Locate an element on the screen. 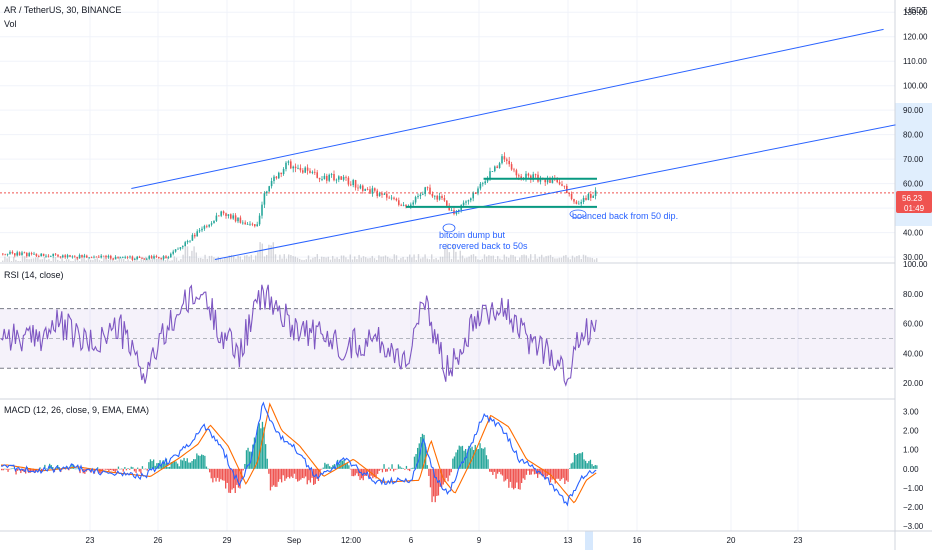  horizontal-levels is located at coordinates (501, 192).